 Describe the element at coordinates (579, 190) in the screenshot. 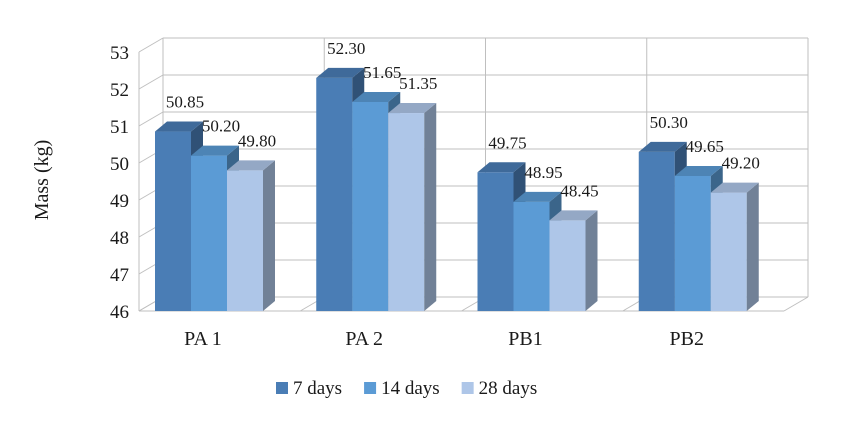

I see `data-label: 48.45` at that location.